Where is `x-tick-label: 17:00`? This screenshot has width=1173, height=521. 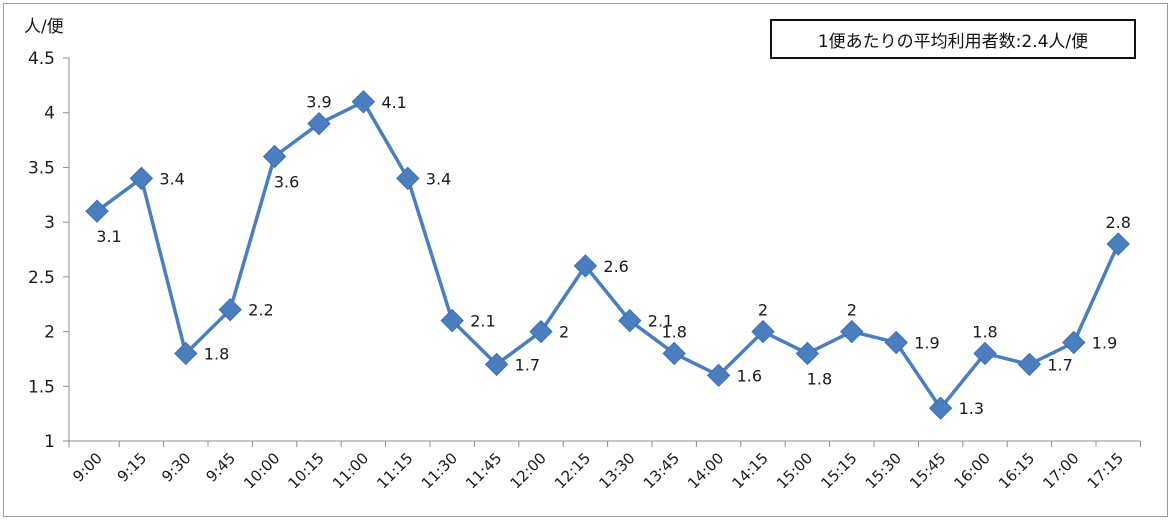 x-tick-label: 17:00 is located at coordinates (1060, 470).